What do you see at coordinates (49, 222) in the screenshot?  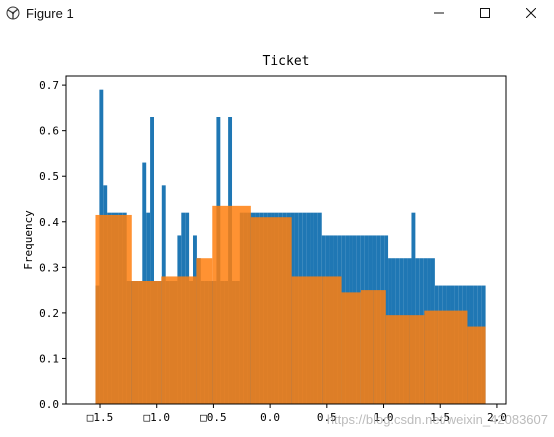 I see `y-tick-label: 0.4` at bounding box center [49, 222].